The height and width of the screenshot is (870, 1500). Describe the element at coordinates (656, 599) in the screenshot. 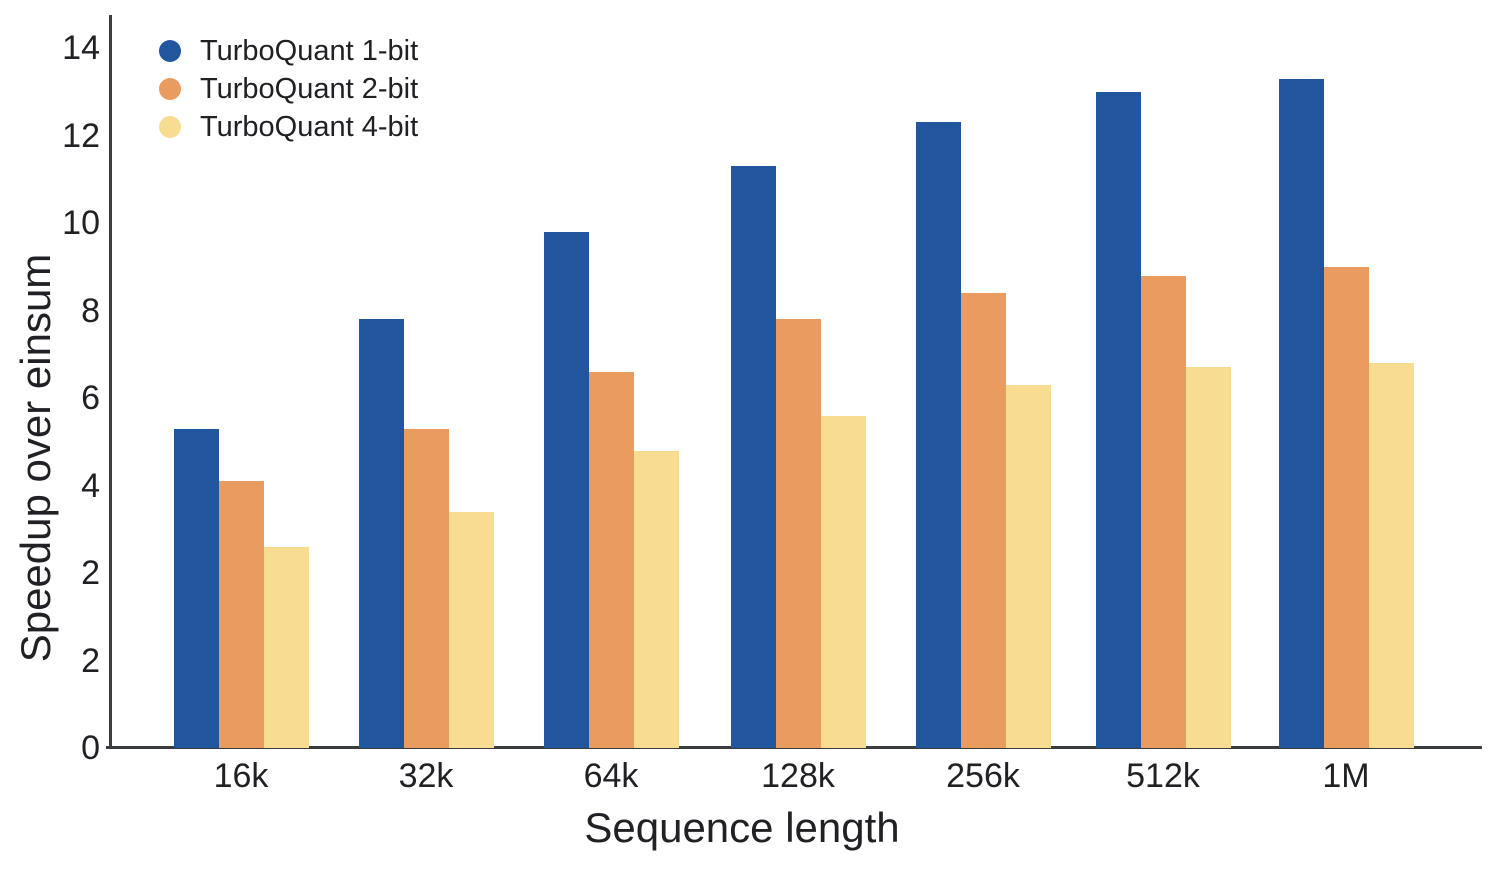

I see `bar-turboquant-4-bit-64k` at that location.